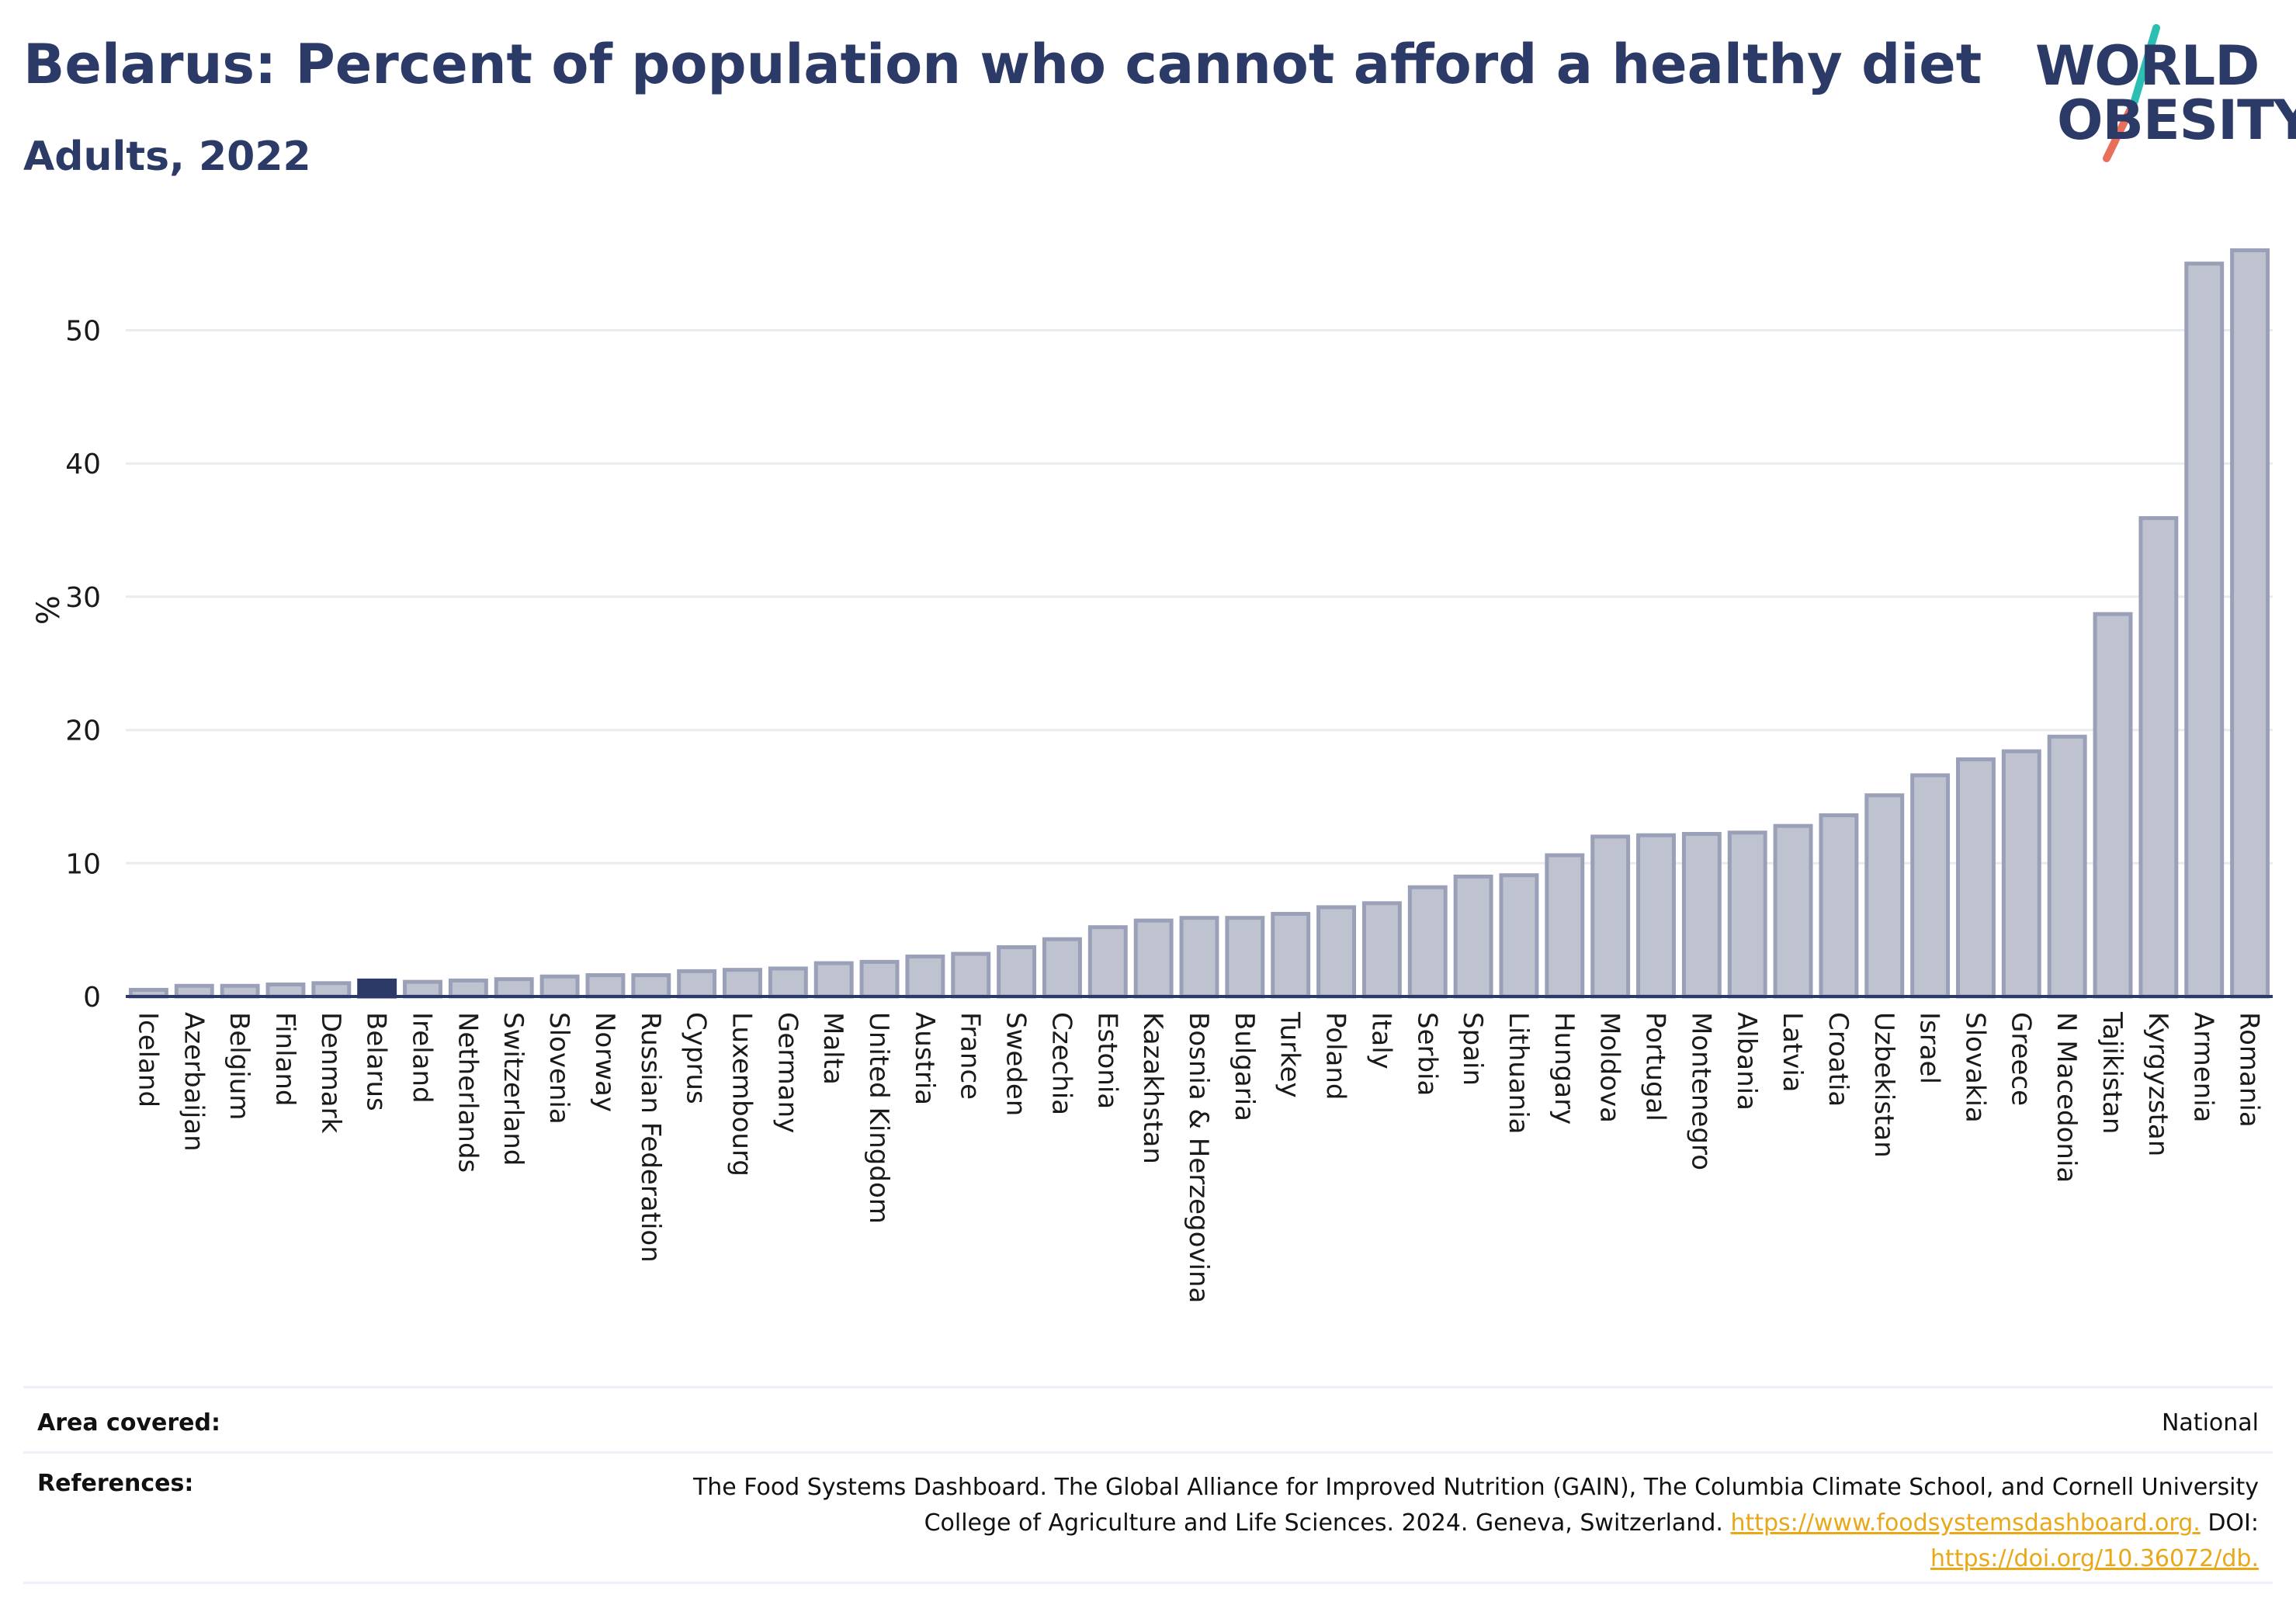 This screenshot has width=2296, height=1622. Describe the element at coordinates (92, 998) in the screenshot. I see `y-tick-label: 0` at that location.